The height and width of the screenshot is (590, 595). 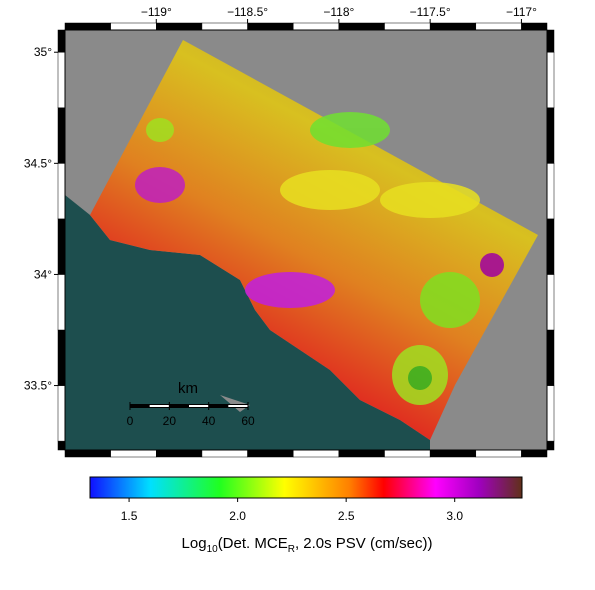 I want to click on scale-tick-label: 60, so click(x=248, y=421).